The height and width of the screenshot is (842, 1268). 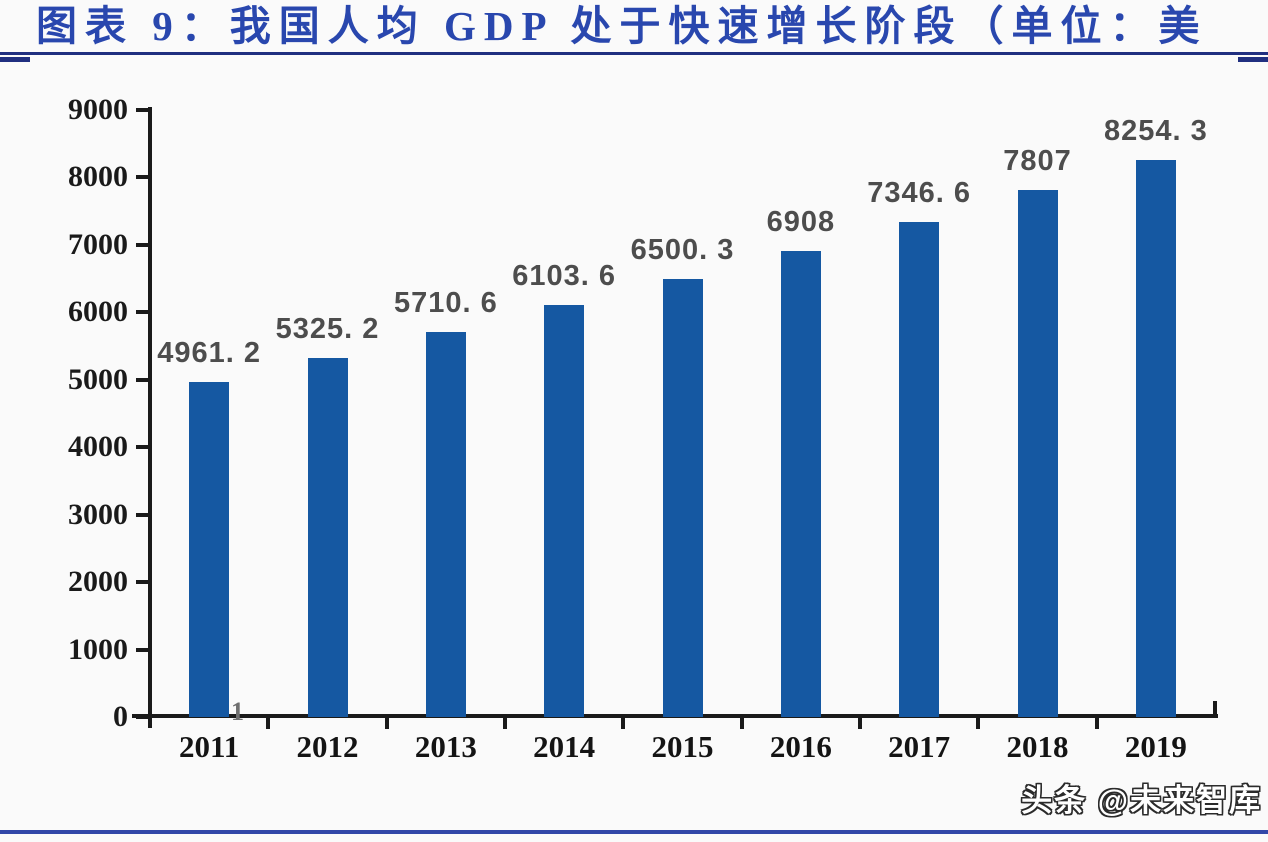 What do you see at coordinates (634, 53) in the screenshot?
I see `title-underline` at bounding box center [634, 53].